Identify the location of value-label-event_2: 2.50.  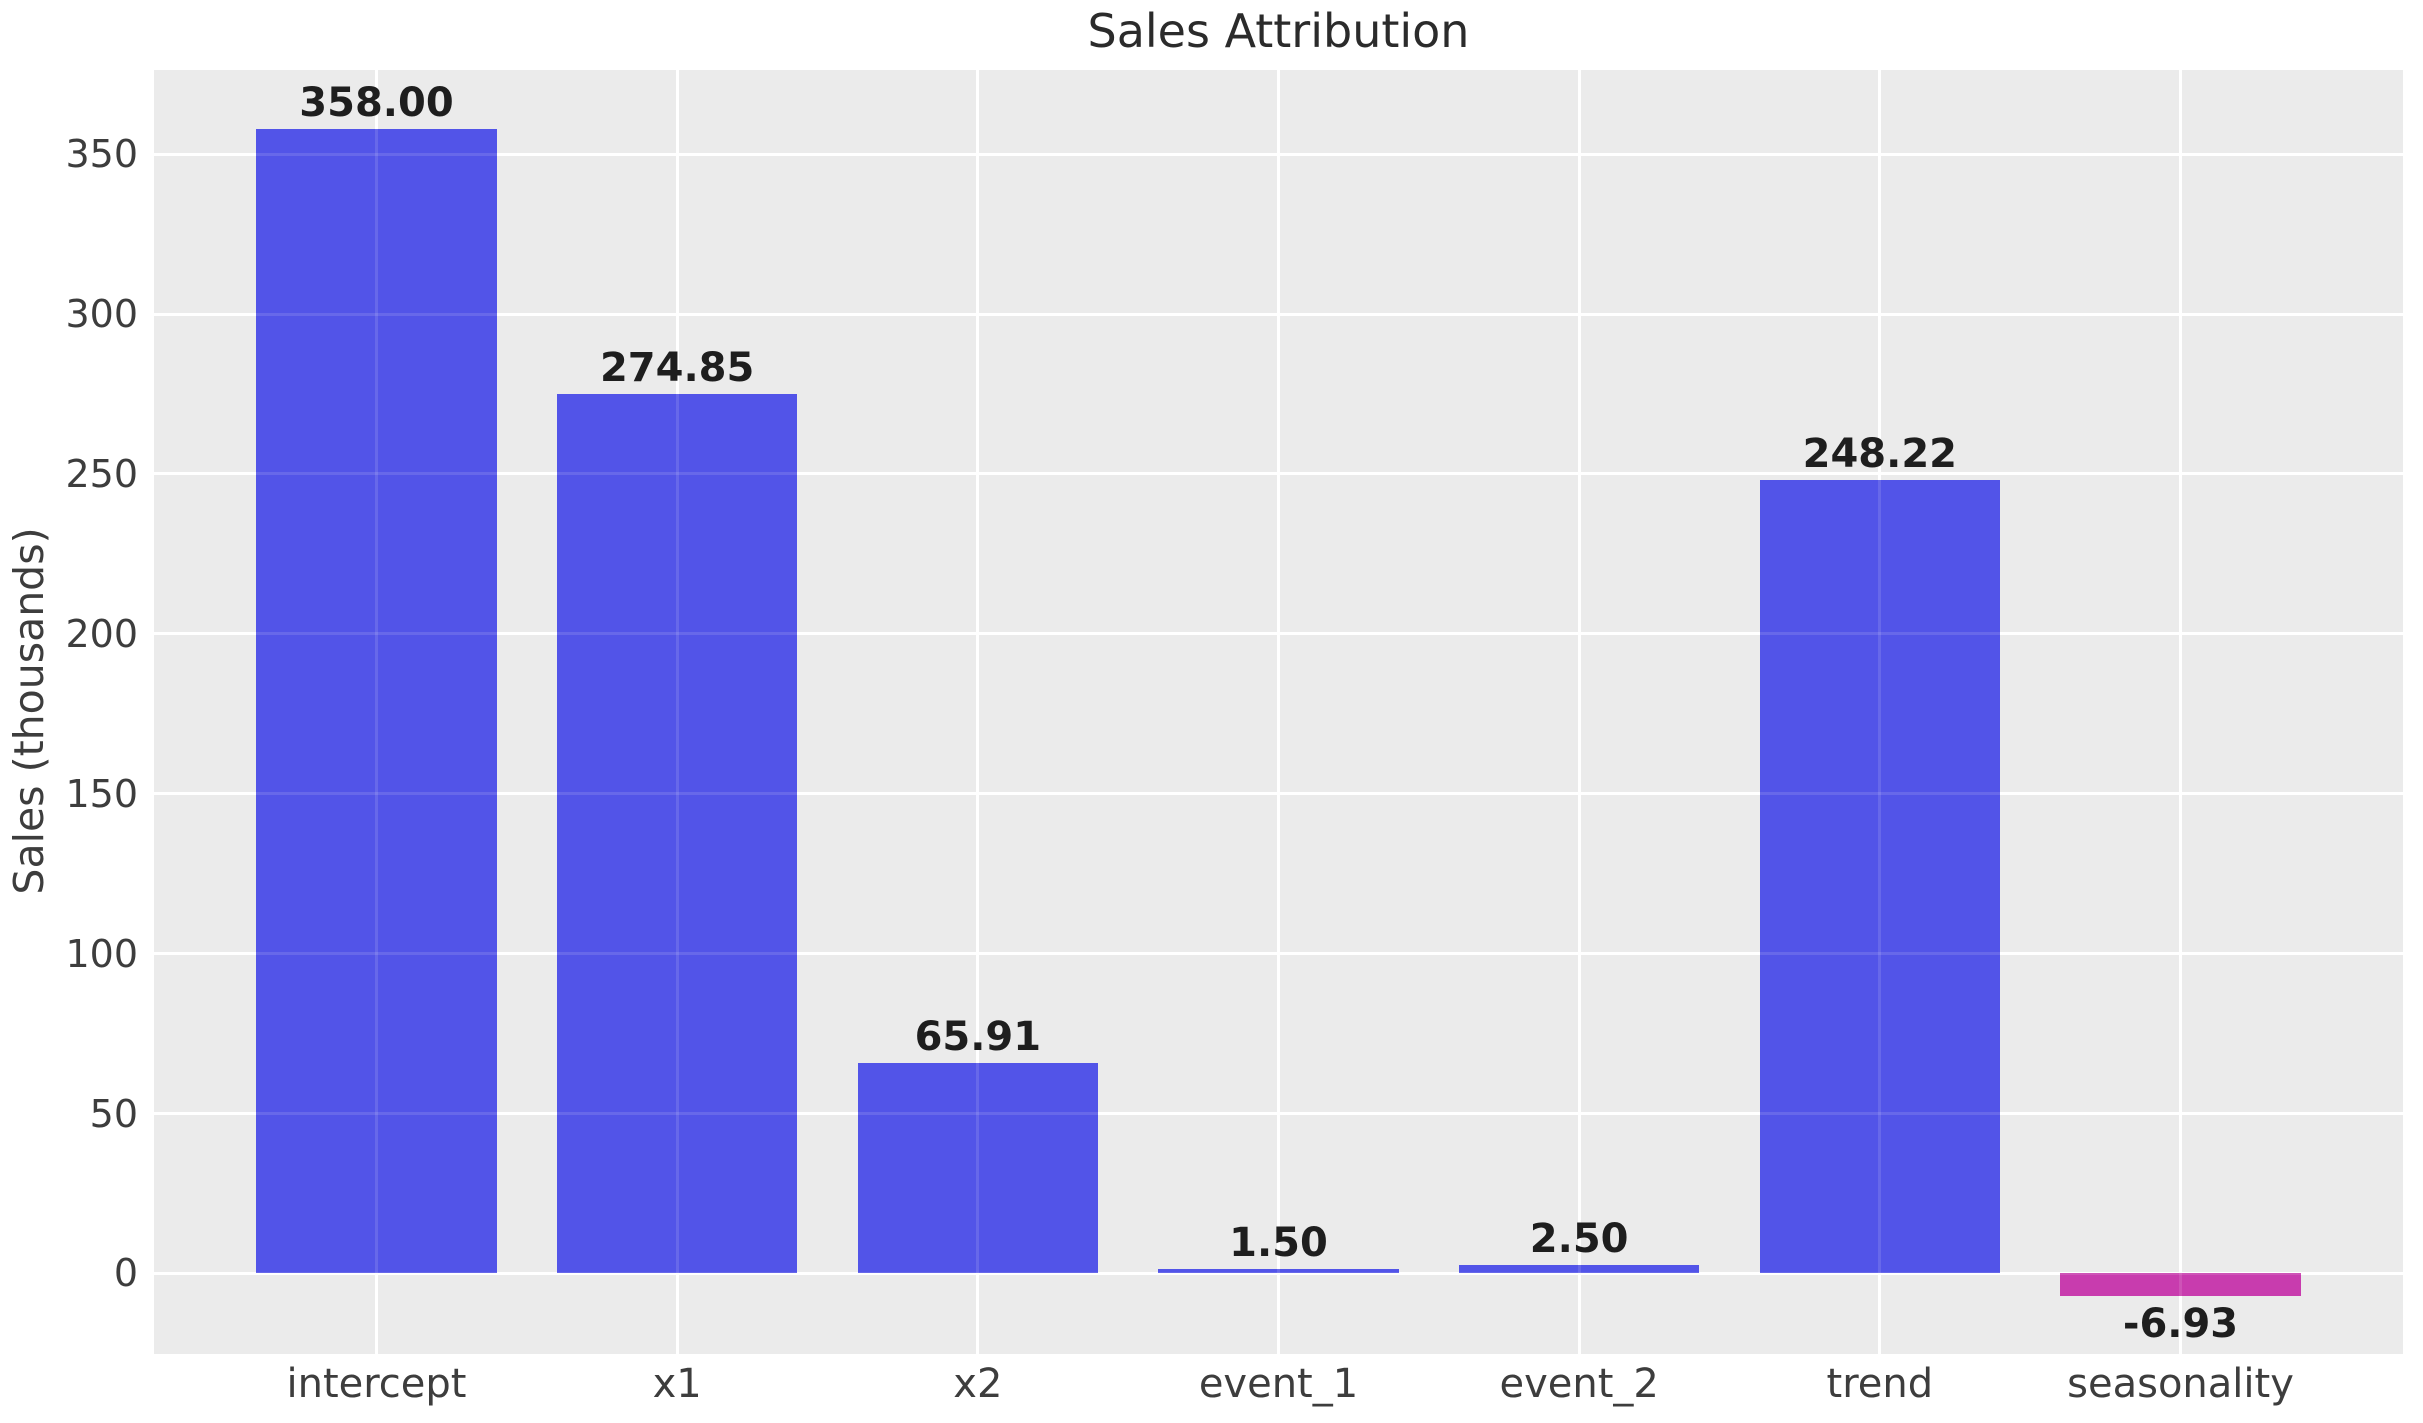
(1579, 1239).